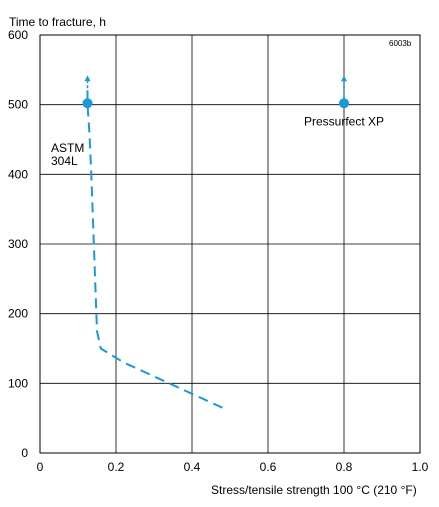 The image size is (439, 507). What do you see at coordinates (314, 490) in the screenshot?
I see `x-axis-title: Stress/tensile strength 100 °C (210 °F)` at bounding box center [314, 490].